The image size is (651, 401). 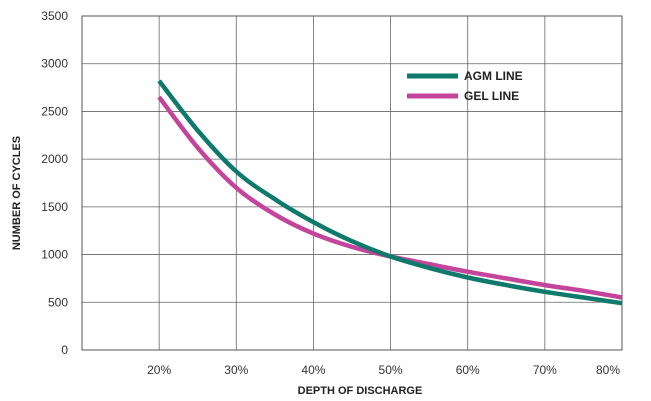 What do you see at coordinates (313, 370) in the screenshot?
I see `x-tick-label: 40%` at bounding box center [313, 370].